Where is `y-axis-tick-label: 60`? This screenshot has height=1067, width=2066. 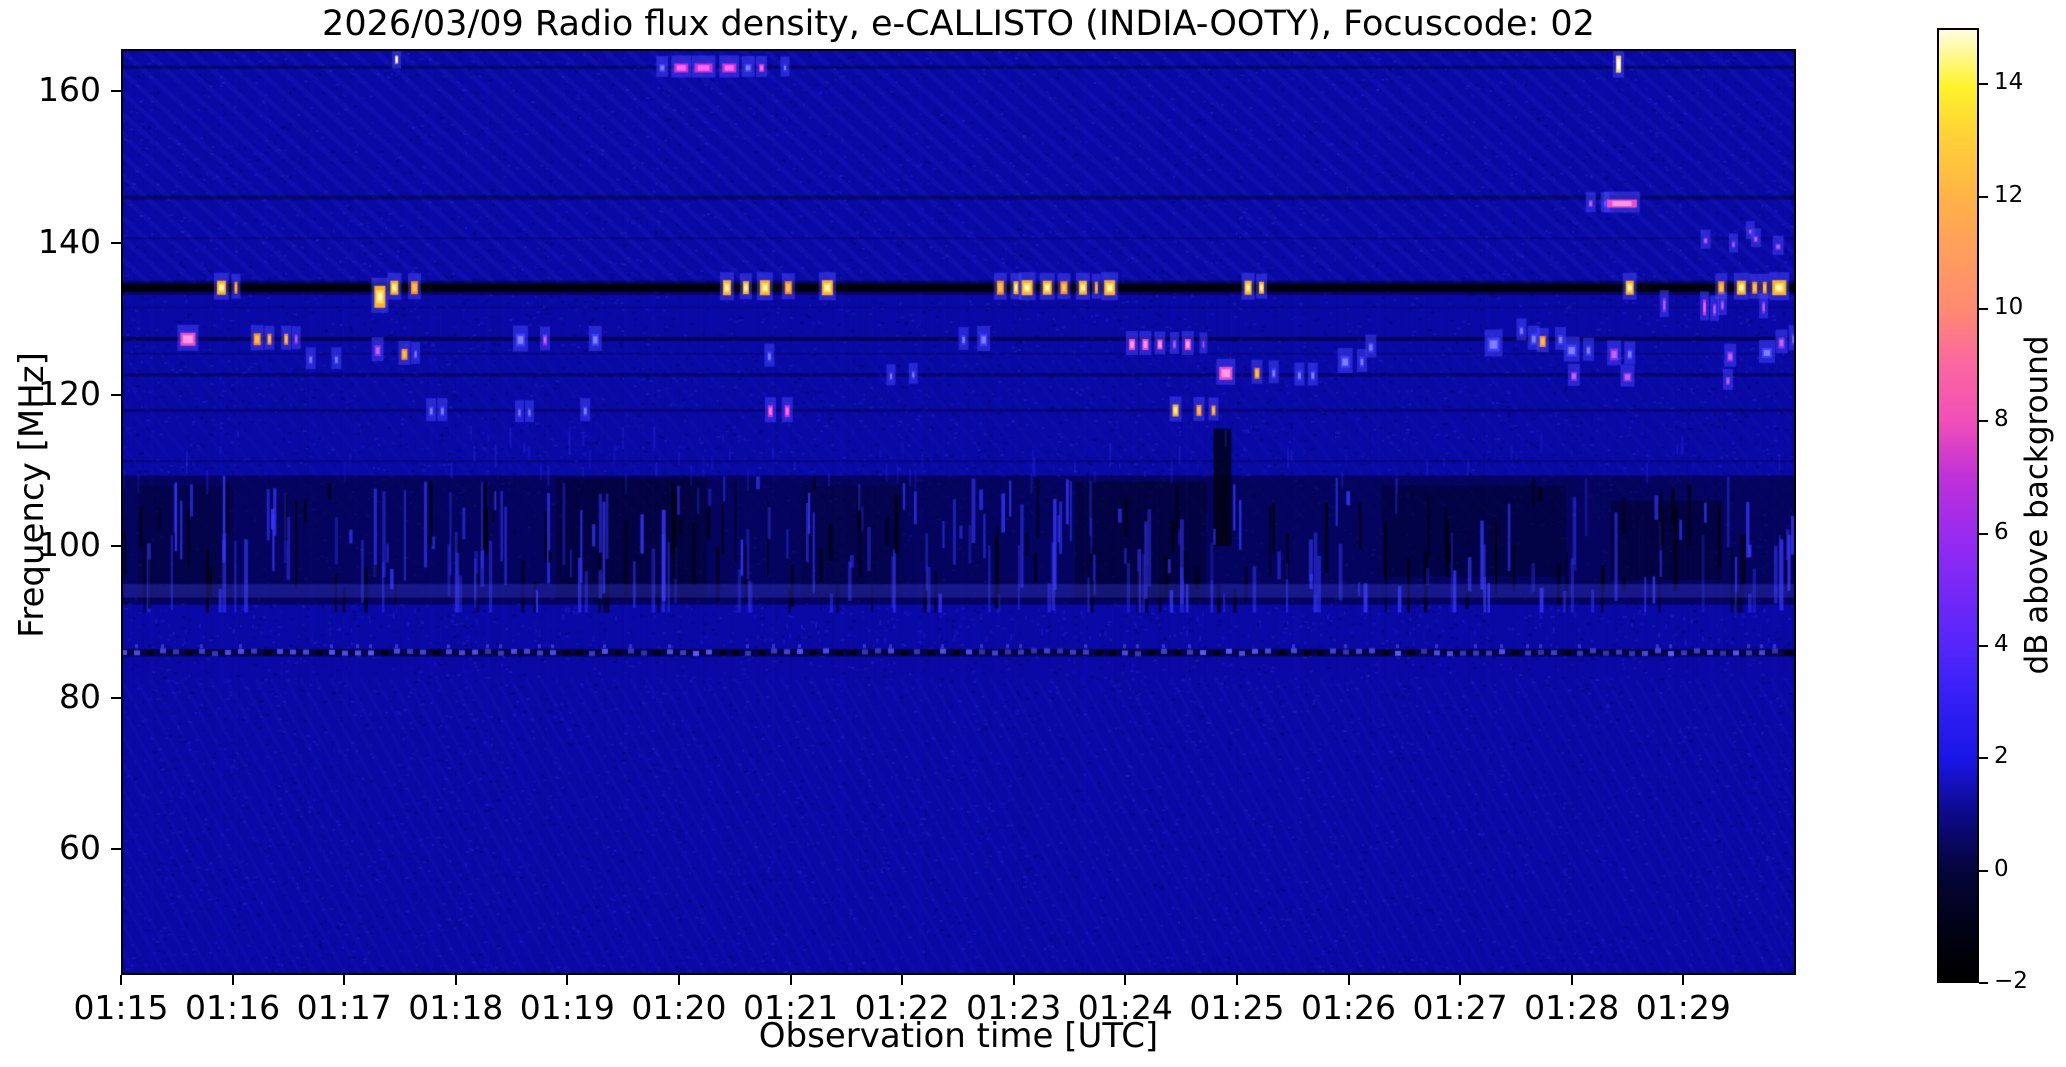 y-axis-tick-label: 60 is located at coordinates (80, 848).